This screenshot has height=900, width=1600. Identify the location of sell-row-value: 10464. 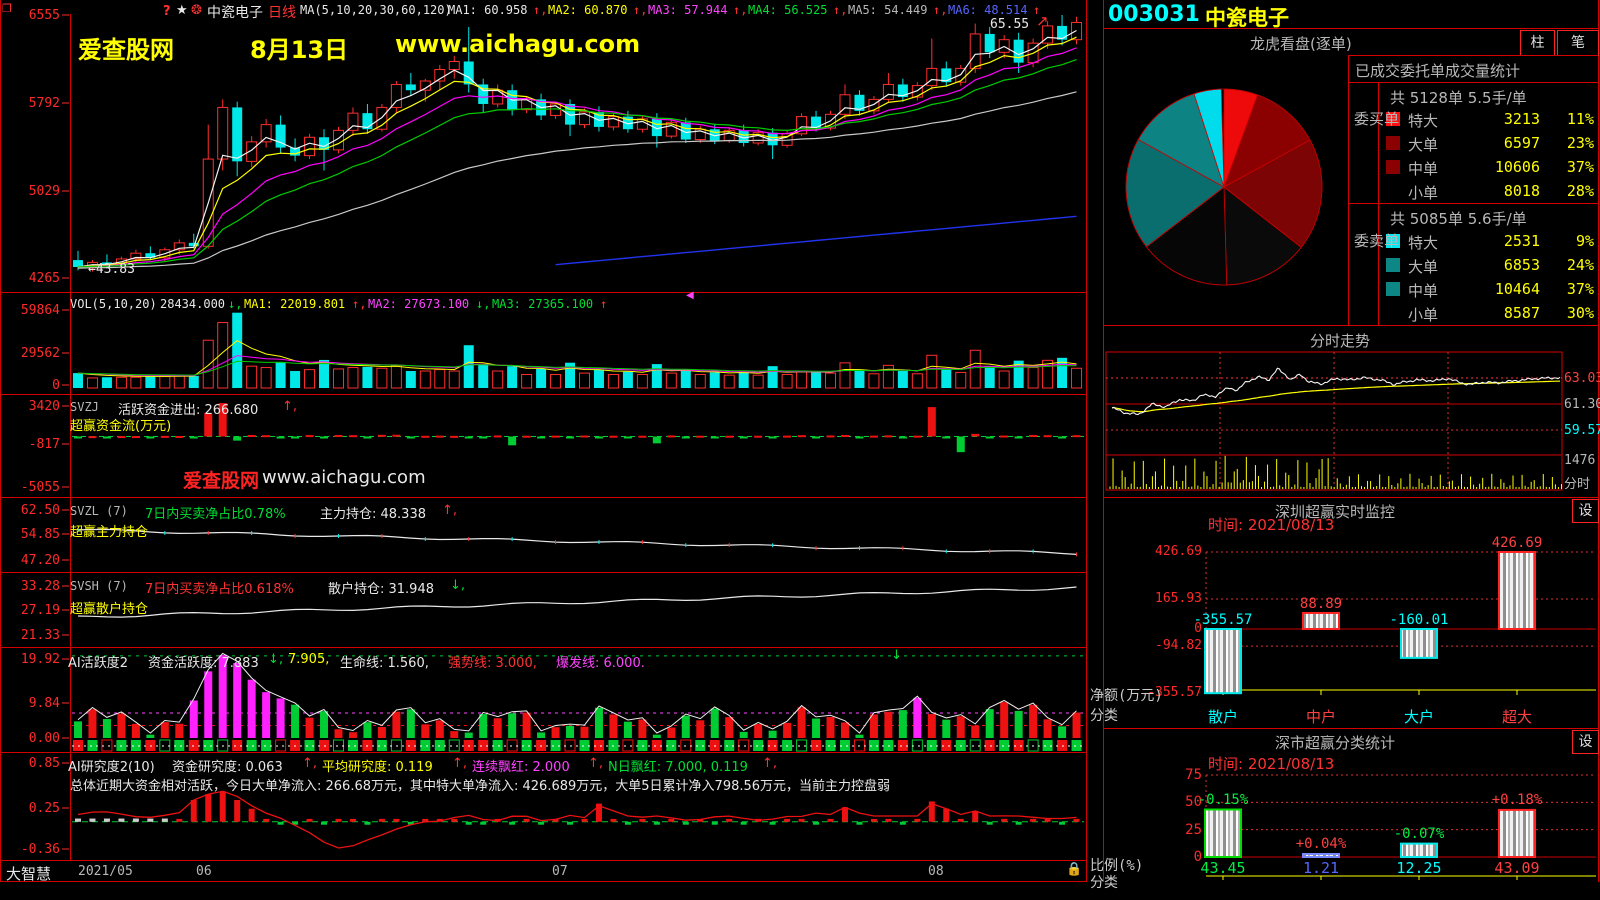
(1517, 289).